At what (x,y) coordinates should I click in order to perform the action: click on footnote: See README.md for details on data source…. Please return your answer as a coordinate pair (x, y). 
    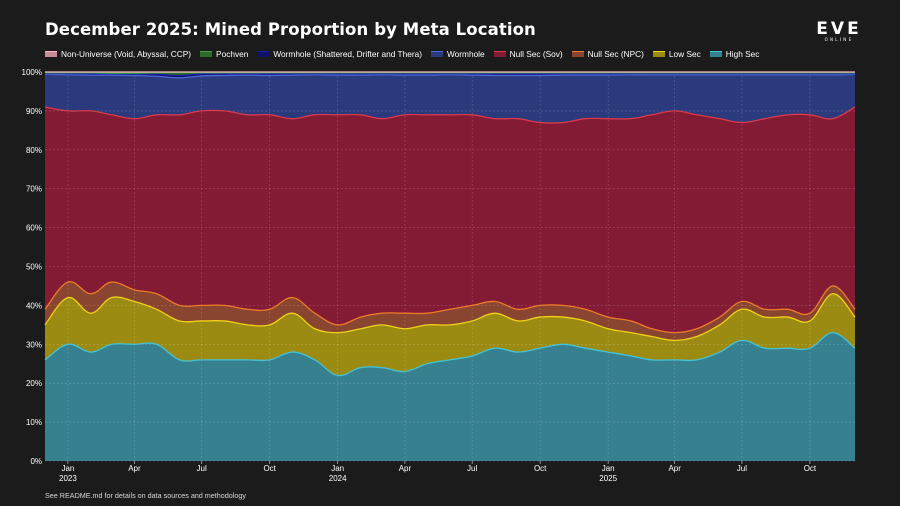
    Looking at the image, I should click on (145, 495).